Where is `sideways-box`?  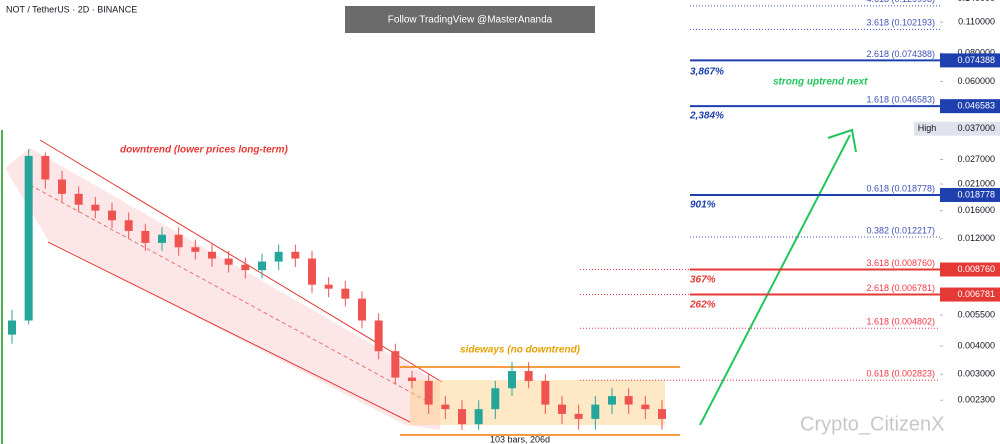
sideways-box is located at coordinates (537, 402).